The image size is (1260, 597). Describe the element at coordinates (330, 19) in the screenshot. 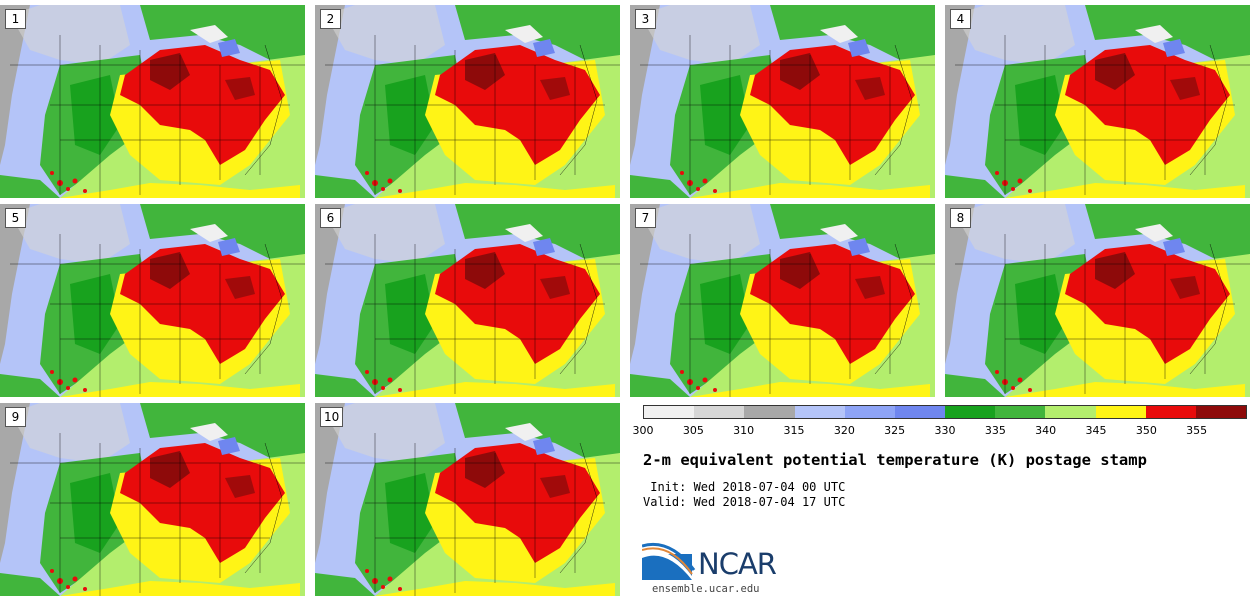

I see `panel-number: 2` at that location.